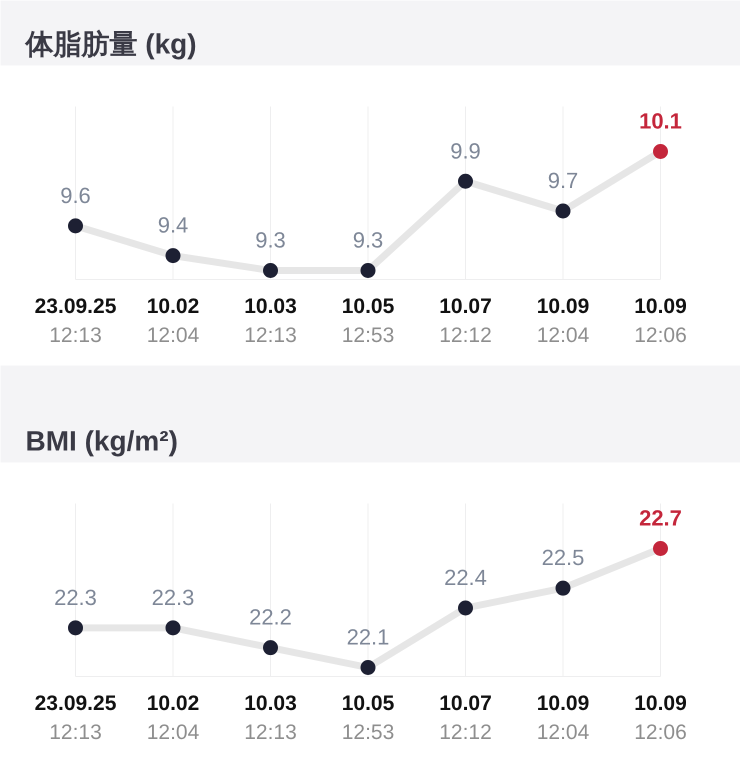  I want to click on data-label: 22.4, so click(465, 577).